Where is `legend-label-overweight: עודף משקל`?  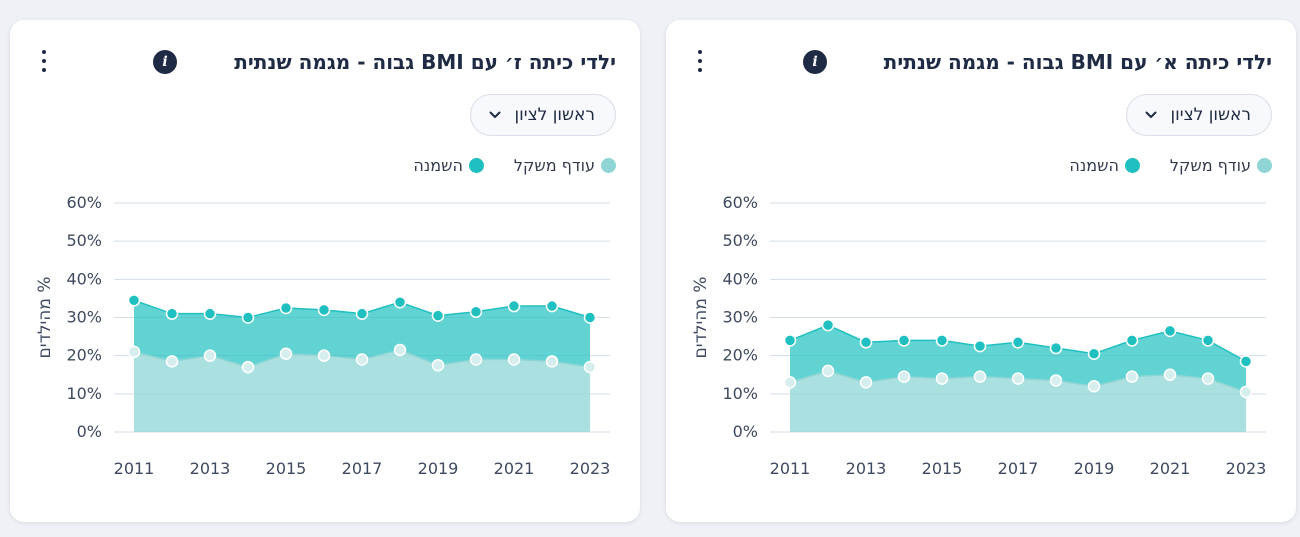 legend-label-overweight: עודף משקל is located at coordinates (1210, 165).